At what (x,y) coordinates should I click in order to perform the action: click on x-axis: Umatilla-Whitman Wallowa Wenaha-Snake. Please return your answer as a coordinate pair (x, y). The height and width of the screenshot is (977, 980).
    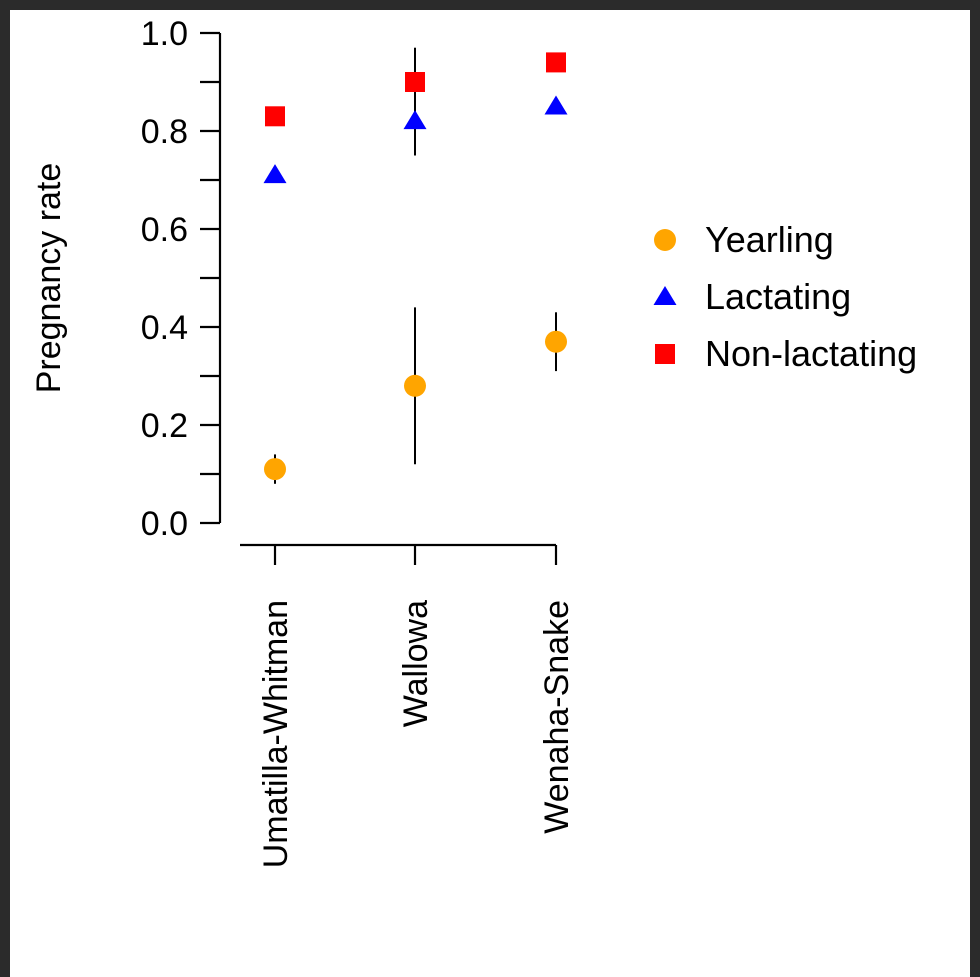
    Looking at the image, I should click on (408, 705).